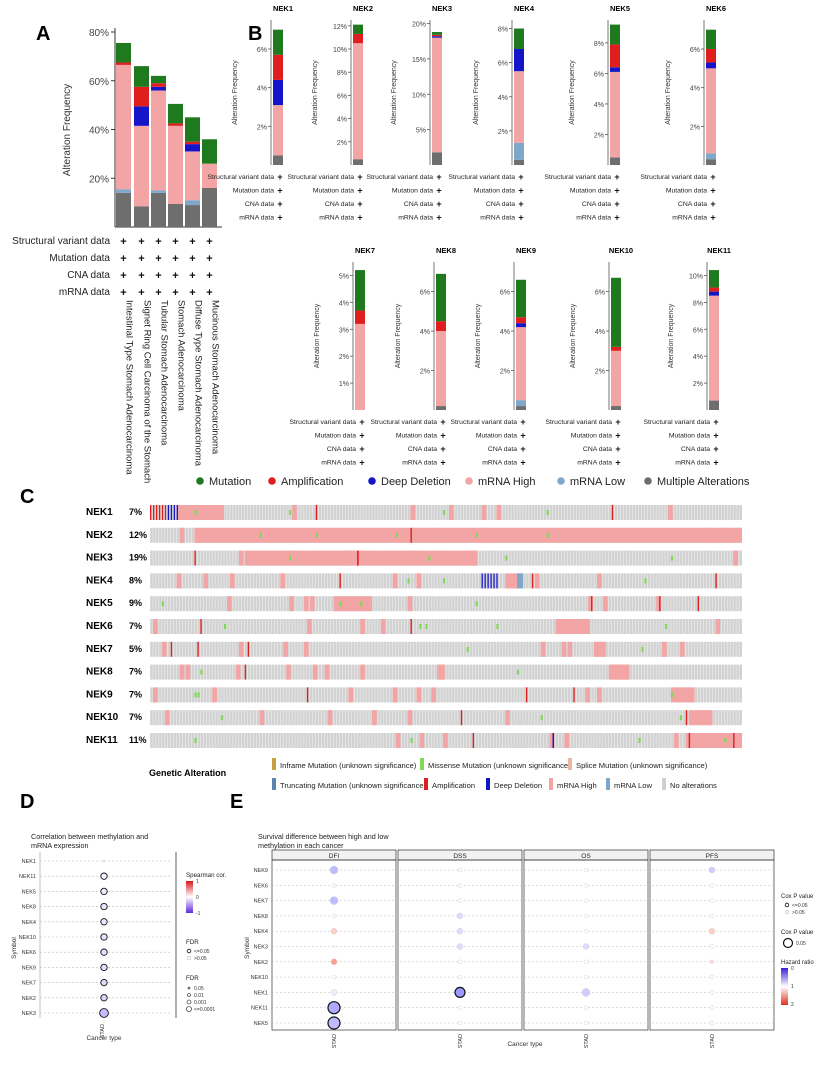  What do you see at coordinates (206, 875) in the screenshot?
I see `legend-title: Spearman cor.` at bounding box center [206, 875].